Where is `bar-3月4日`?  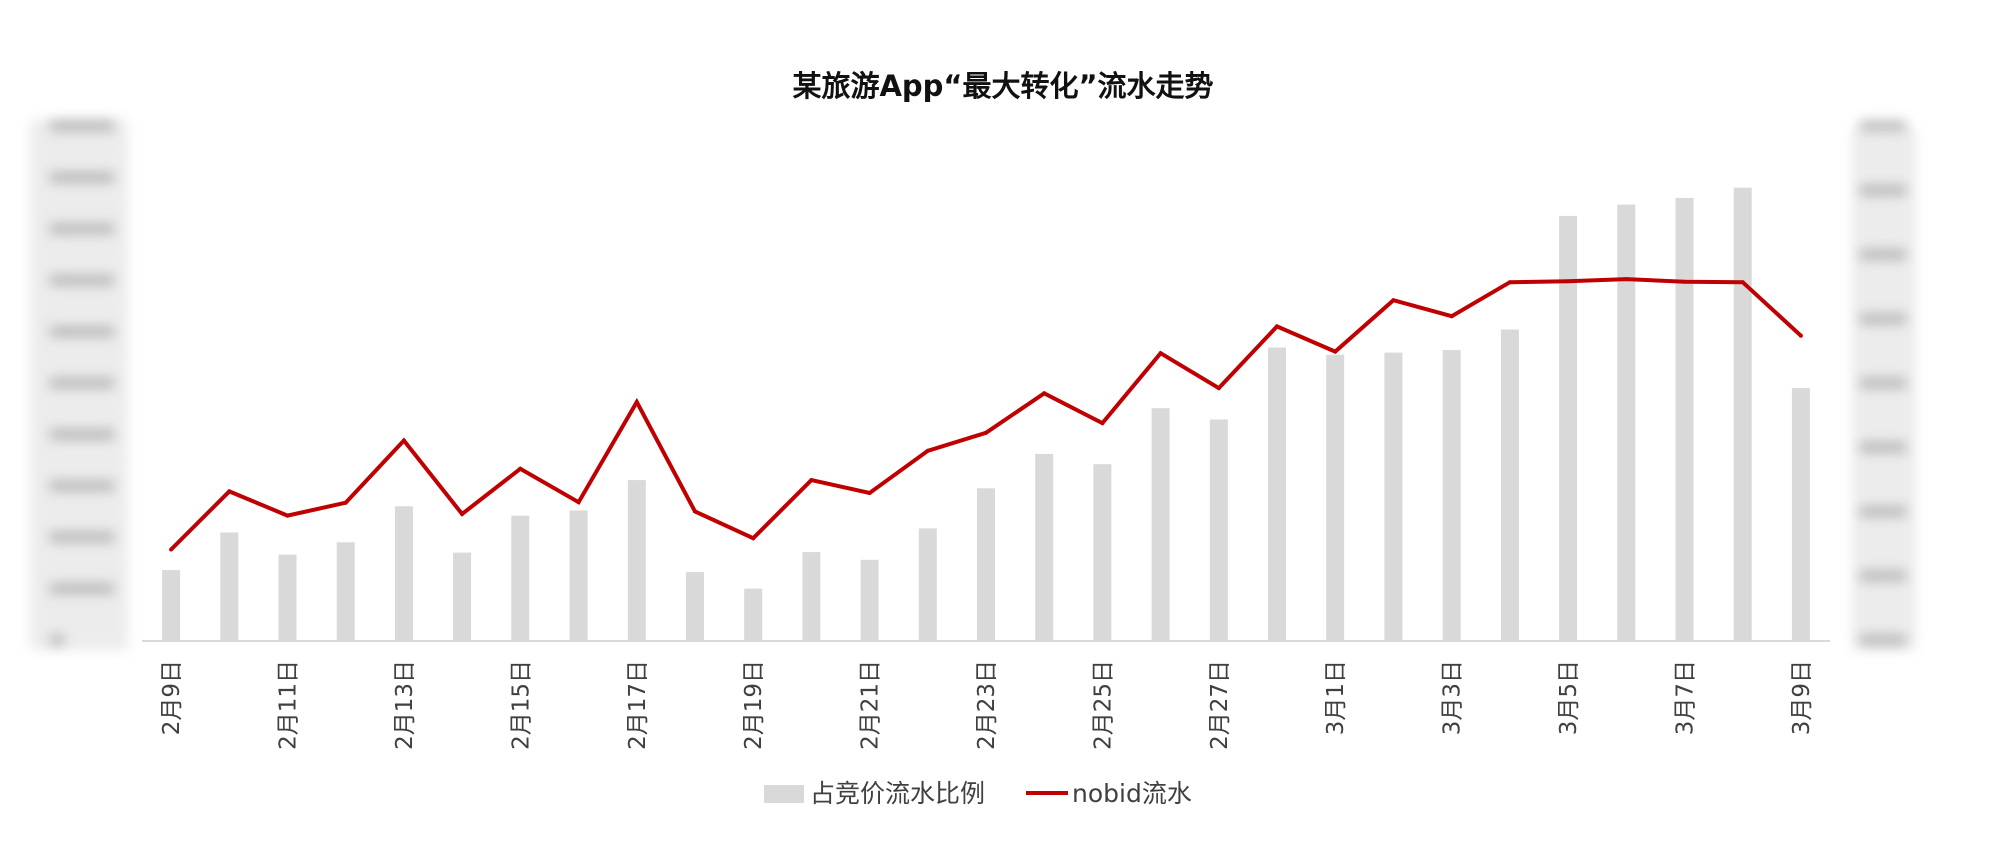 bar-3月4日 is located at coordinates (1509, 485).